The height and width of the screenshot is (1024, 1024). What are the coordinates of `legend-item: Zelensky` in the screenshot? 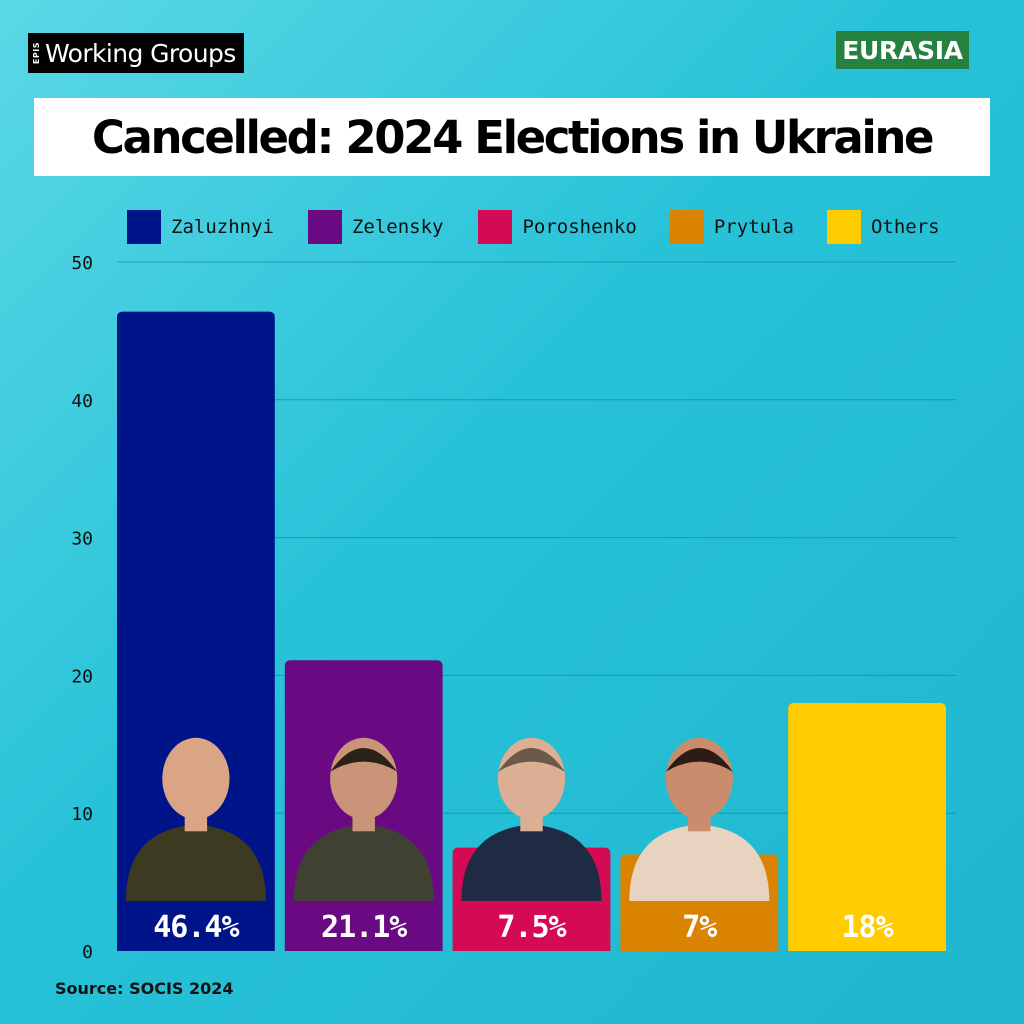 It's located at (375, 227).